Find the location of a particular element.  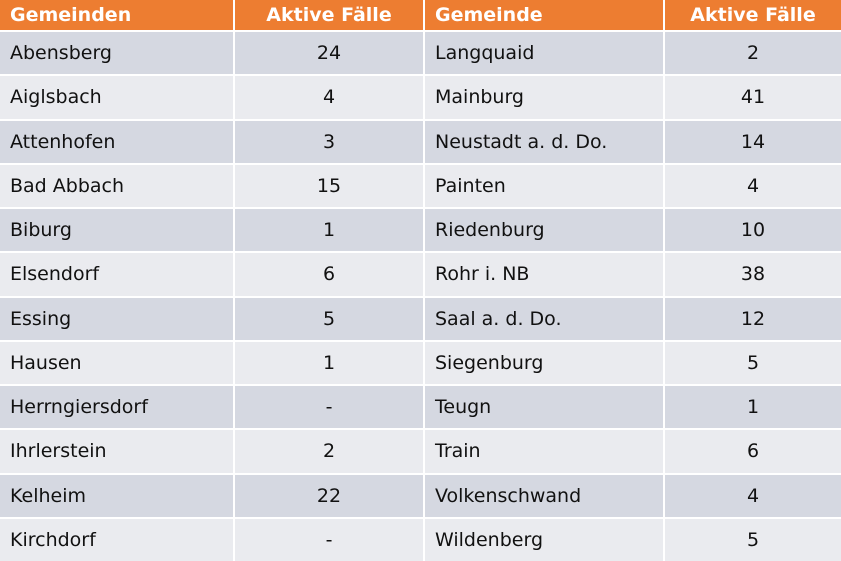

municipality: Riedenburg is located at coordinates (544, 230).